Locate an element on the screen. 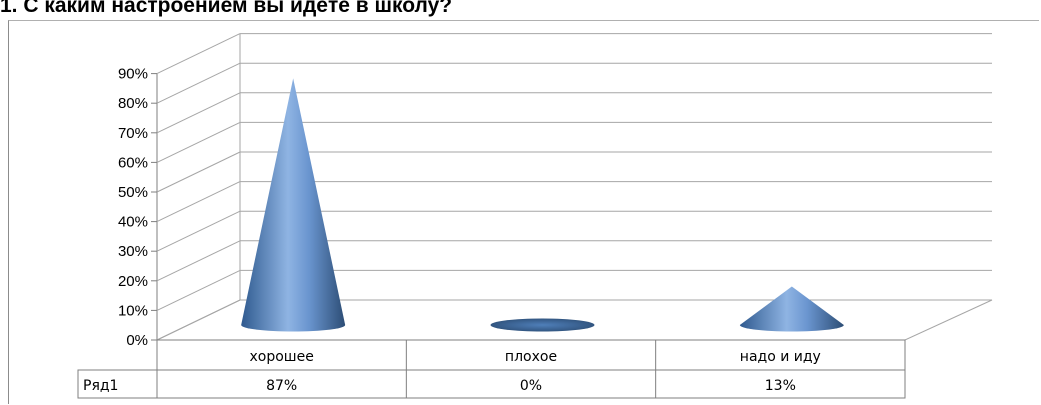 The image size is (1041, 405). y-tick-label: 40% is located at coordinates (133, 222).